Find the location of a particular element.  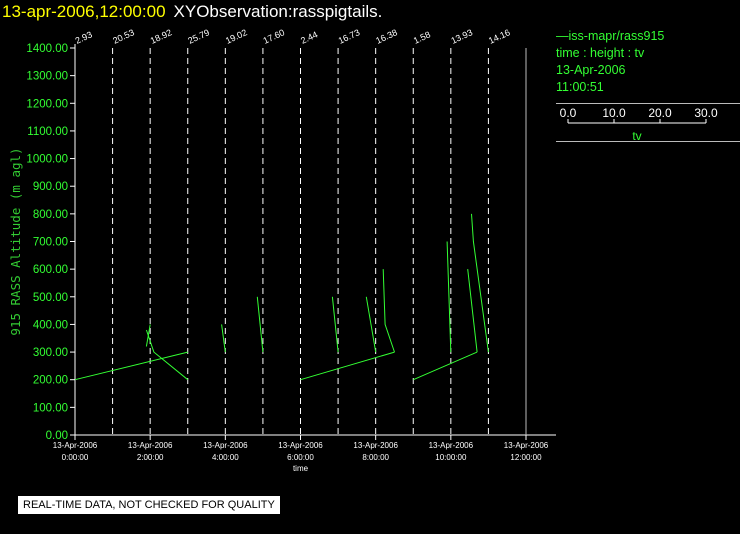

y-tick-label: 300.00 is located at coordinates (50, 353).